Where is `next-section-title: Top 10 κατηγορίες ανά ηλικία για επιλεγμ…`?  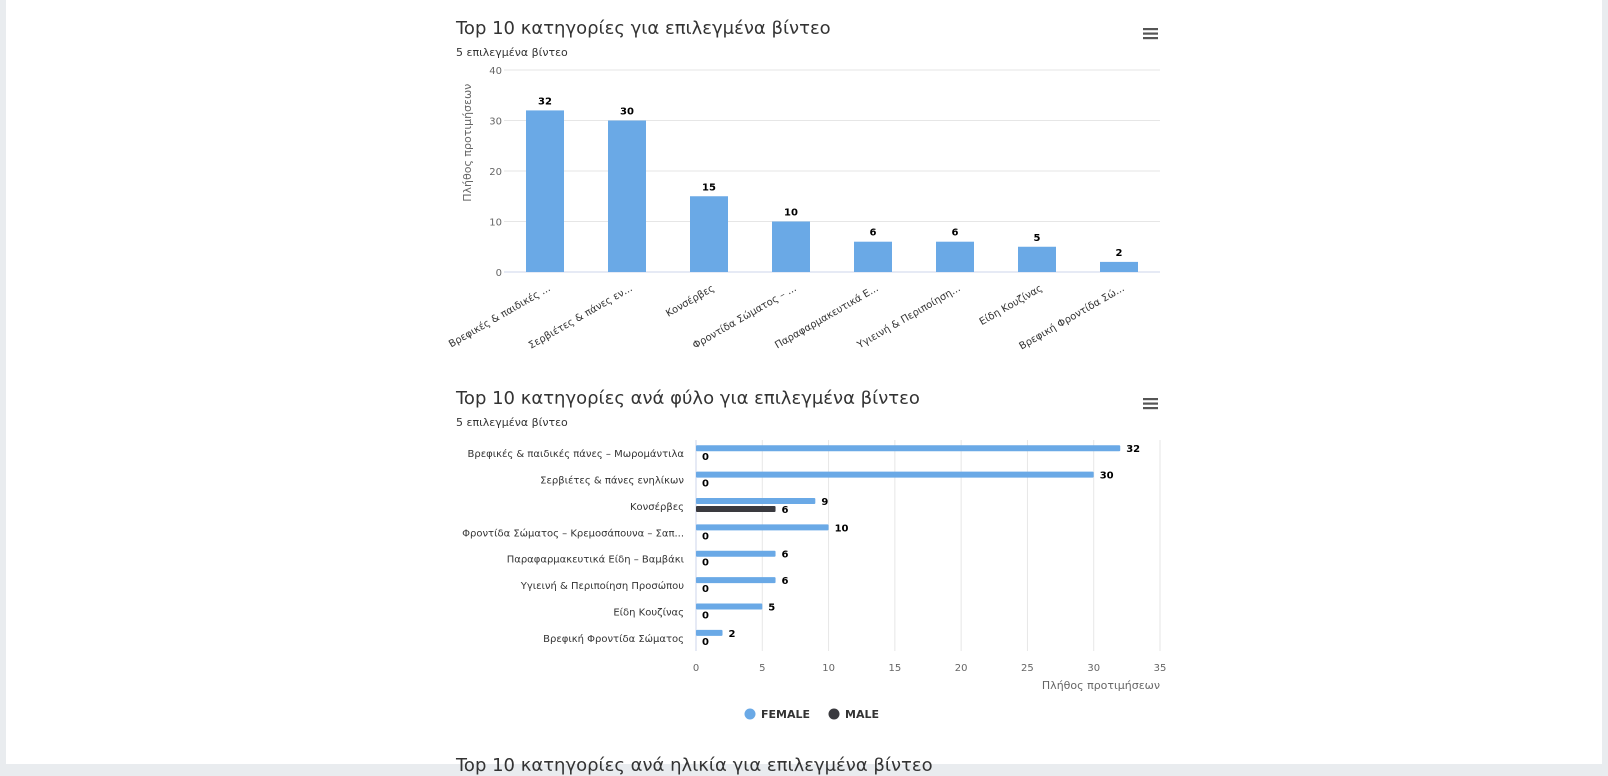
next-section-title: Top 10 κατηγορίες ανά ηλικία για επιλεγμ… is located at coordinates (694, 765).